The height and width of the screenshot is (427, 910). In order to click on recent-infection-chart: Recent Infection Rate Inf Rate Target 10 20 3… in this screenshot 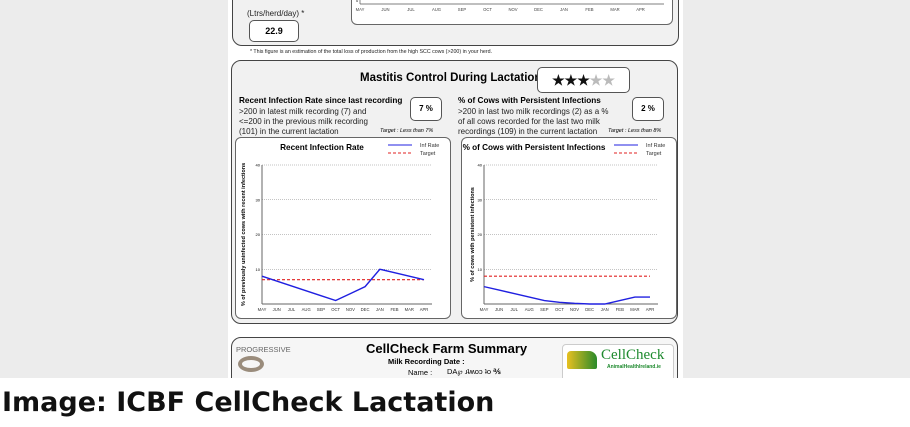, I will do `click(343, 228)`.